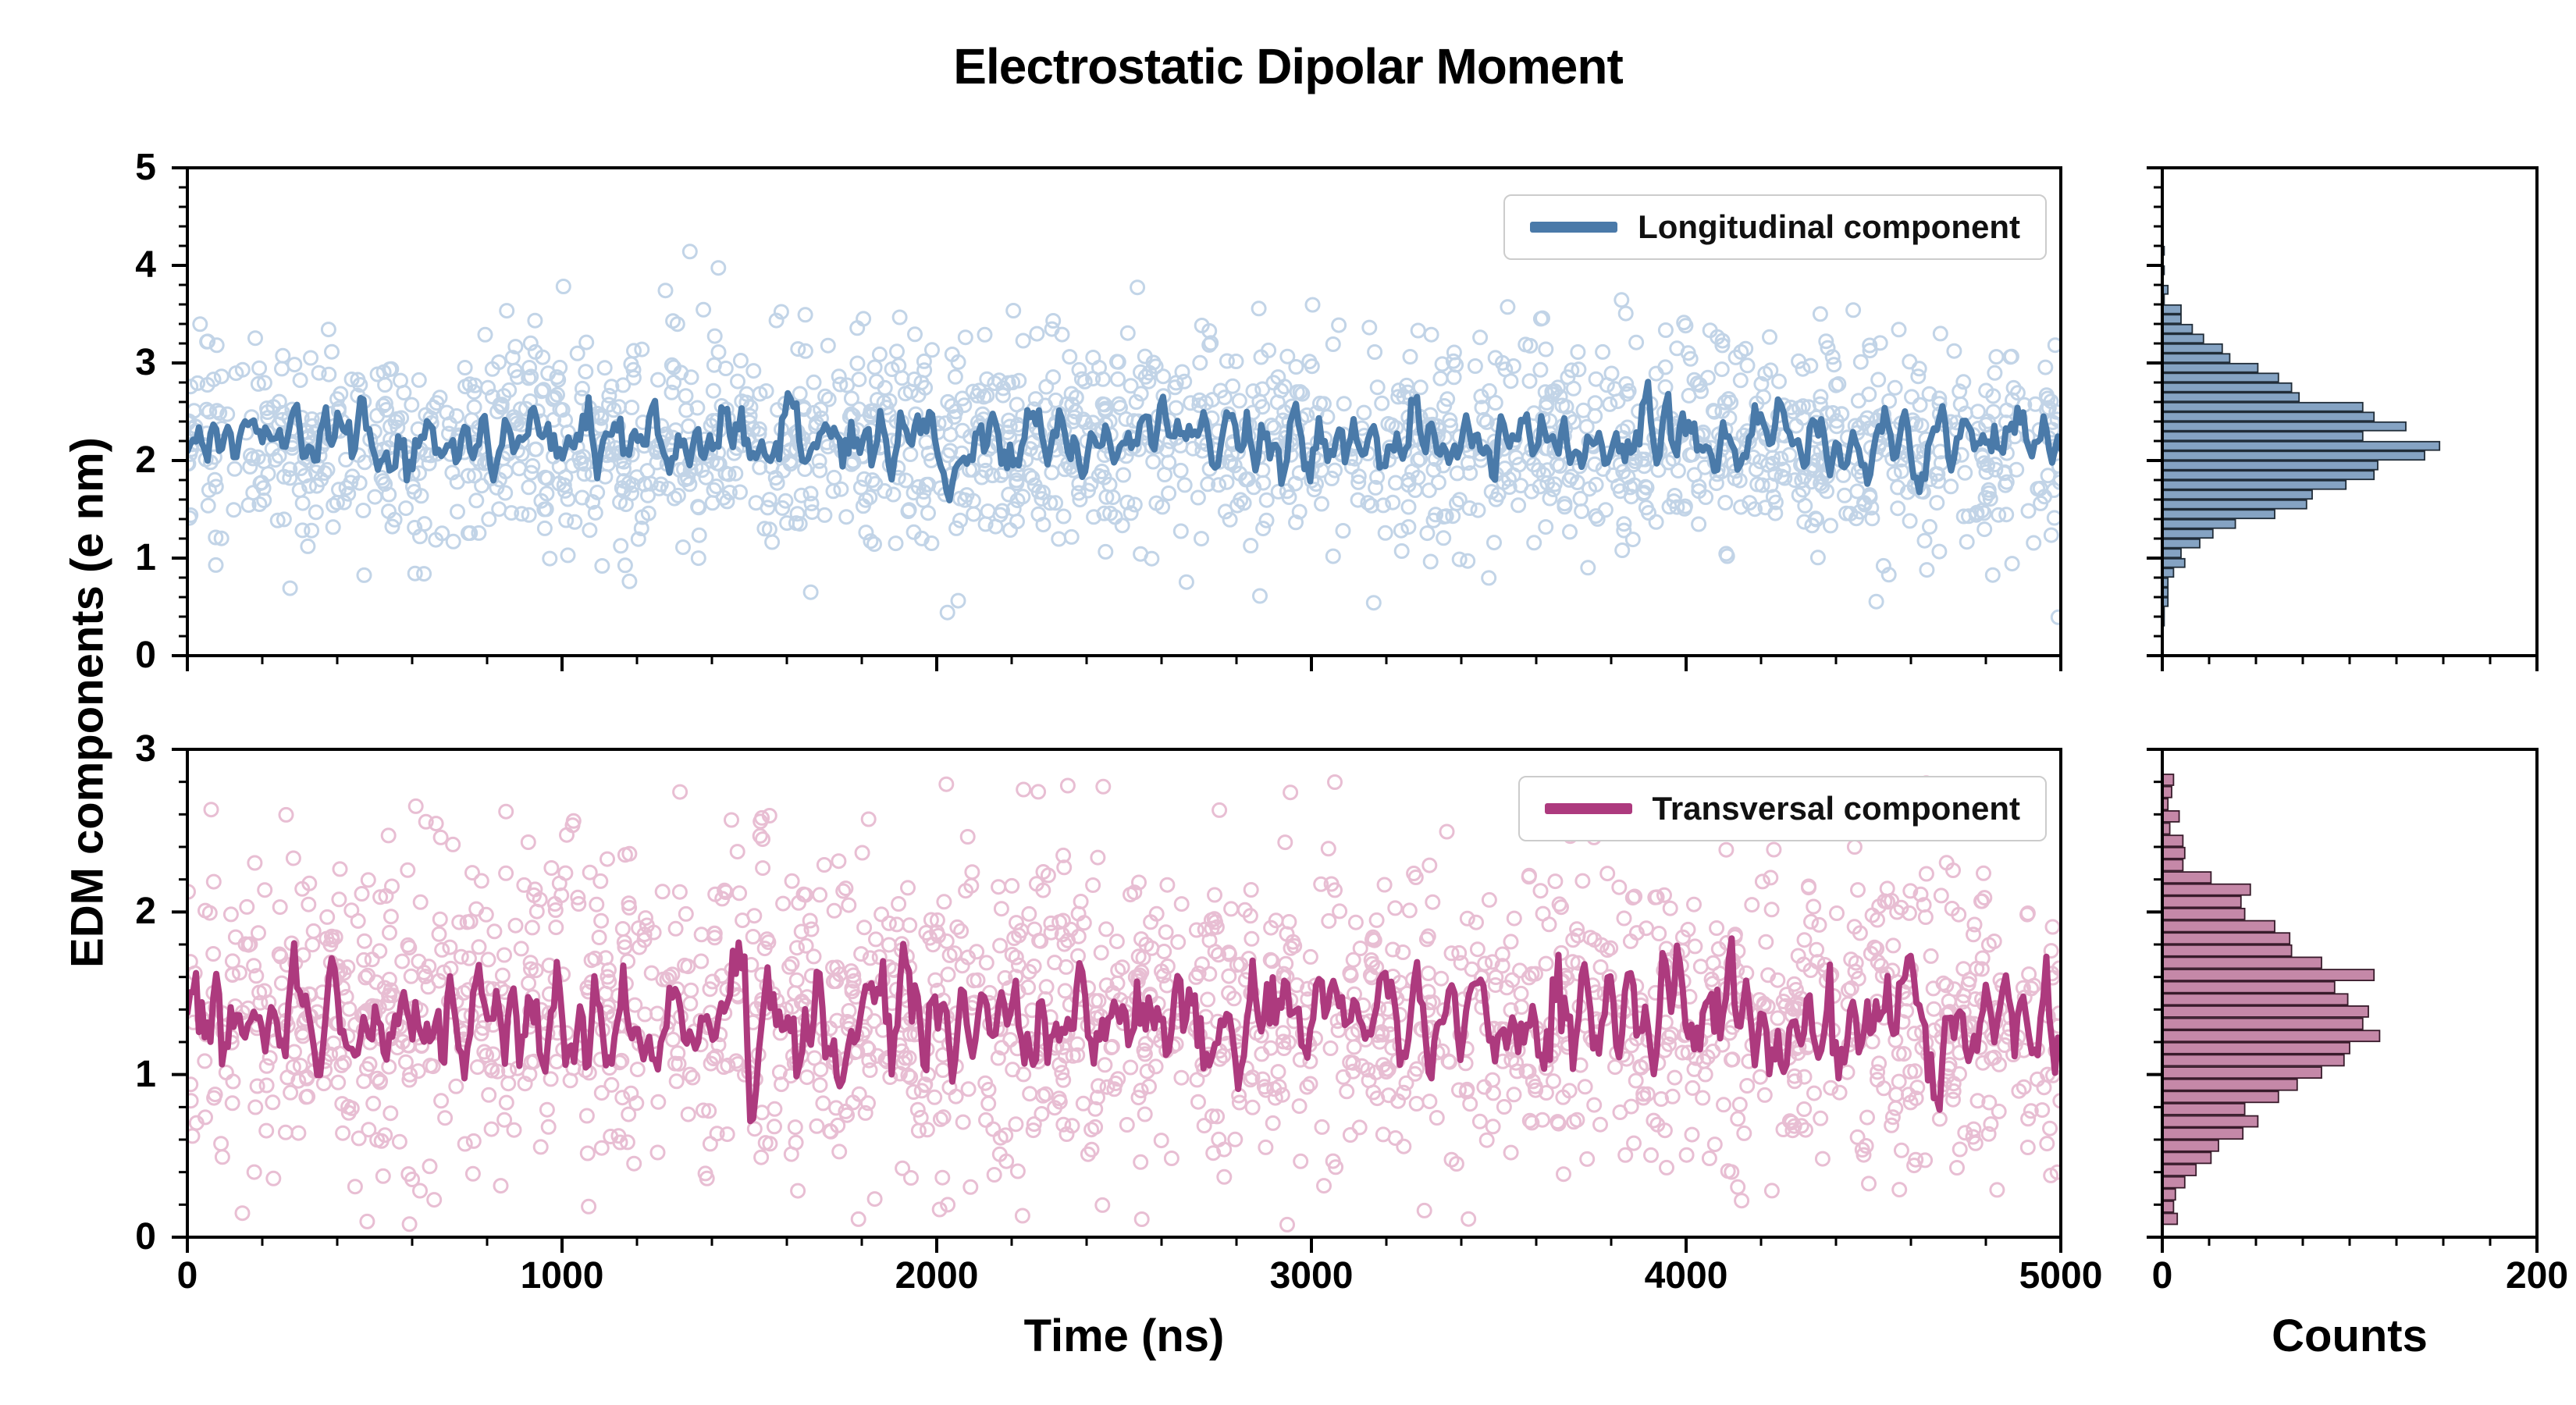  What do you see at coordinates (2537, 1276) in the screenshot?
I see `tick-label: 200` at bounding box center [2537, 1276].